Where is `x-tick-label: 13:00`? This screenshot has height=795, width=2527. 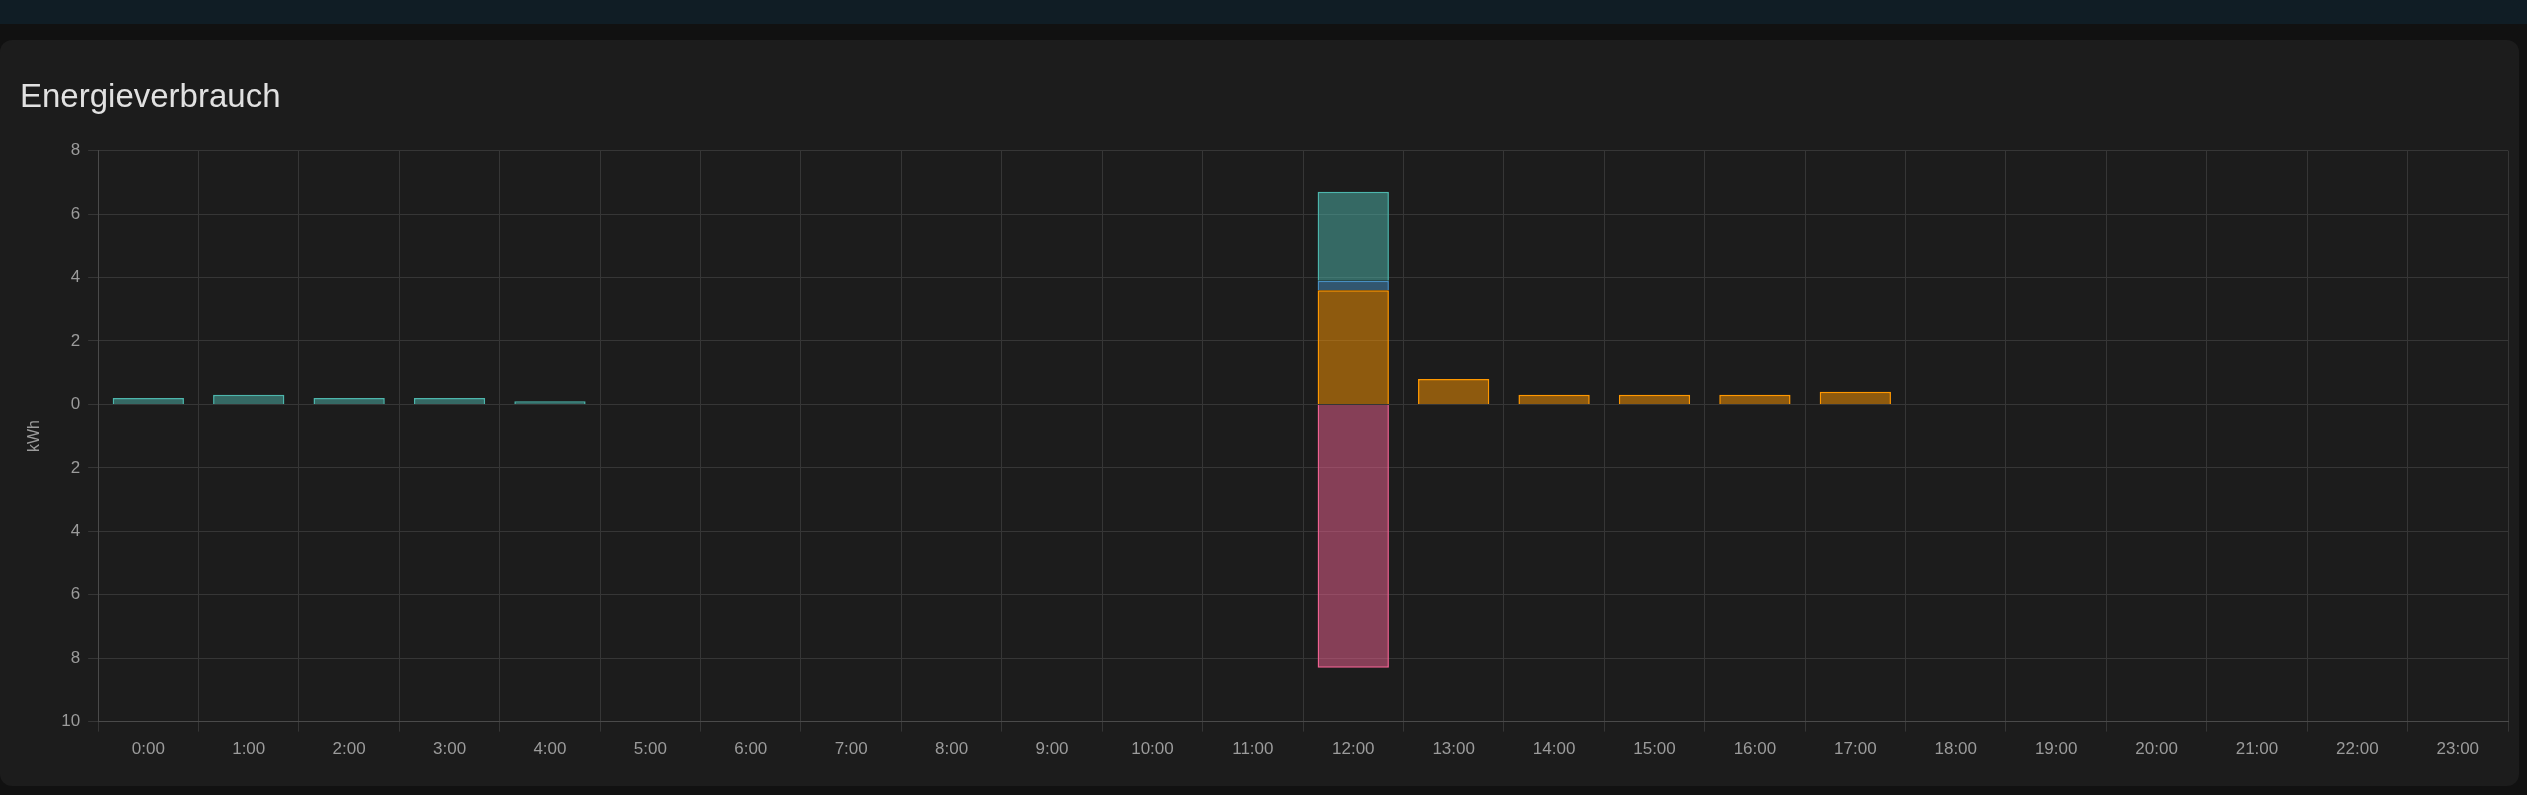
x-tick-label: 13:00 is located at coordinates (1453, 749).